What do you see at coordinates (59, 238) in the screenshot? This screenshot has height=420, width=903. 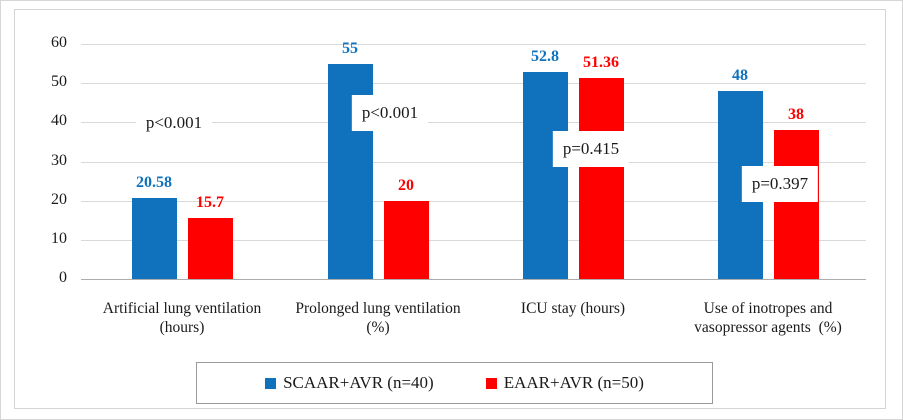 I see `y-tick-10: 10` at bounding box center [59, 238].